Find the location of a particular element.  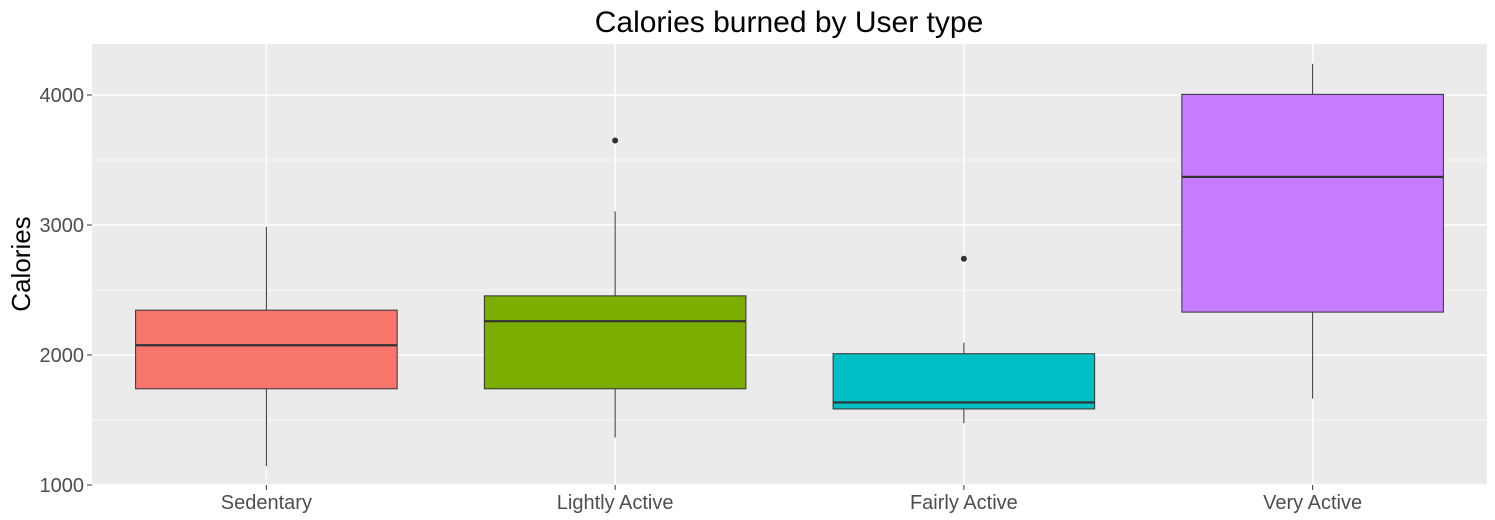

boxplot-sedentary is located at coordinates (266, 346).